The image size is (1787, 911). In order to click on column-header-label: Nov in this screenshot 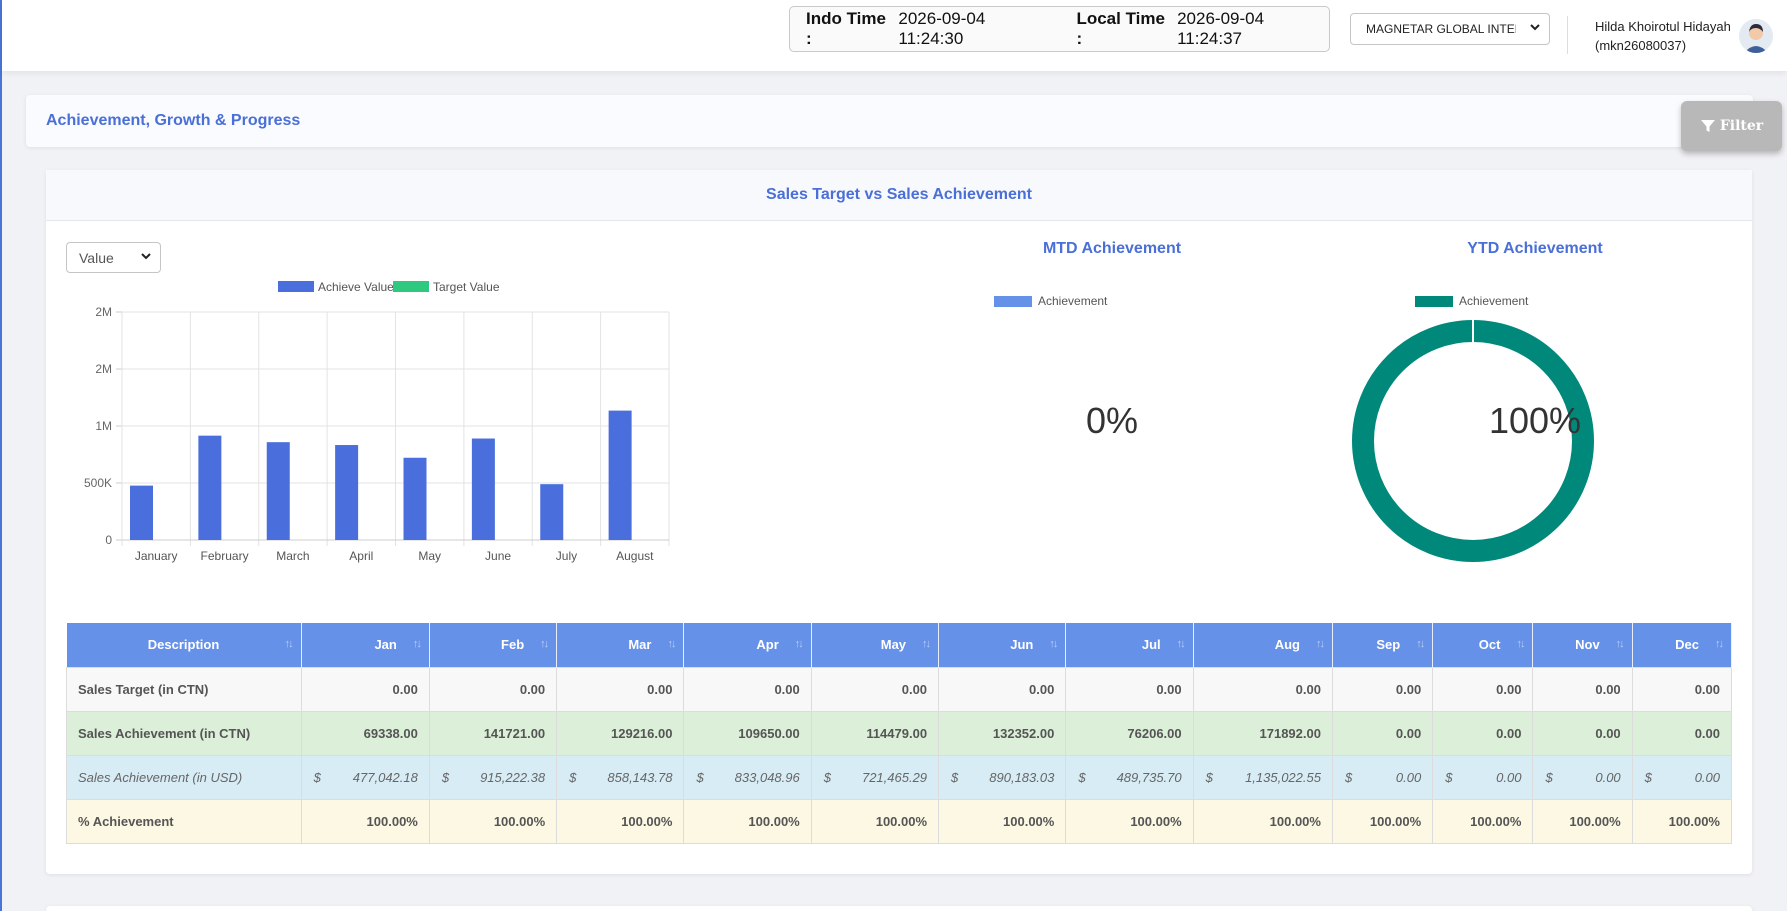, I will do `click(1587, 645)`.